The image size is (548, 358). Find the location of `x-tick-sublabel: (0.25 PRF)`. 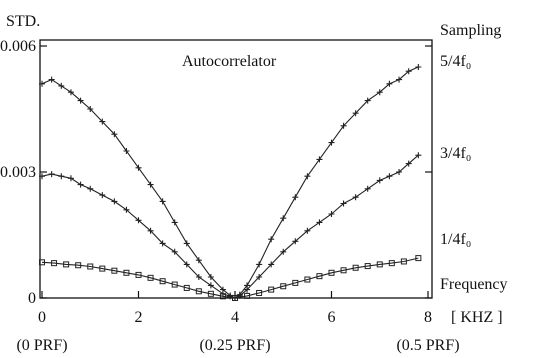

x-tick-sublabel: (0.25 PRF) is located at coordinates (234, 345).